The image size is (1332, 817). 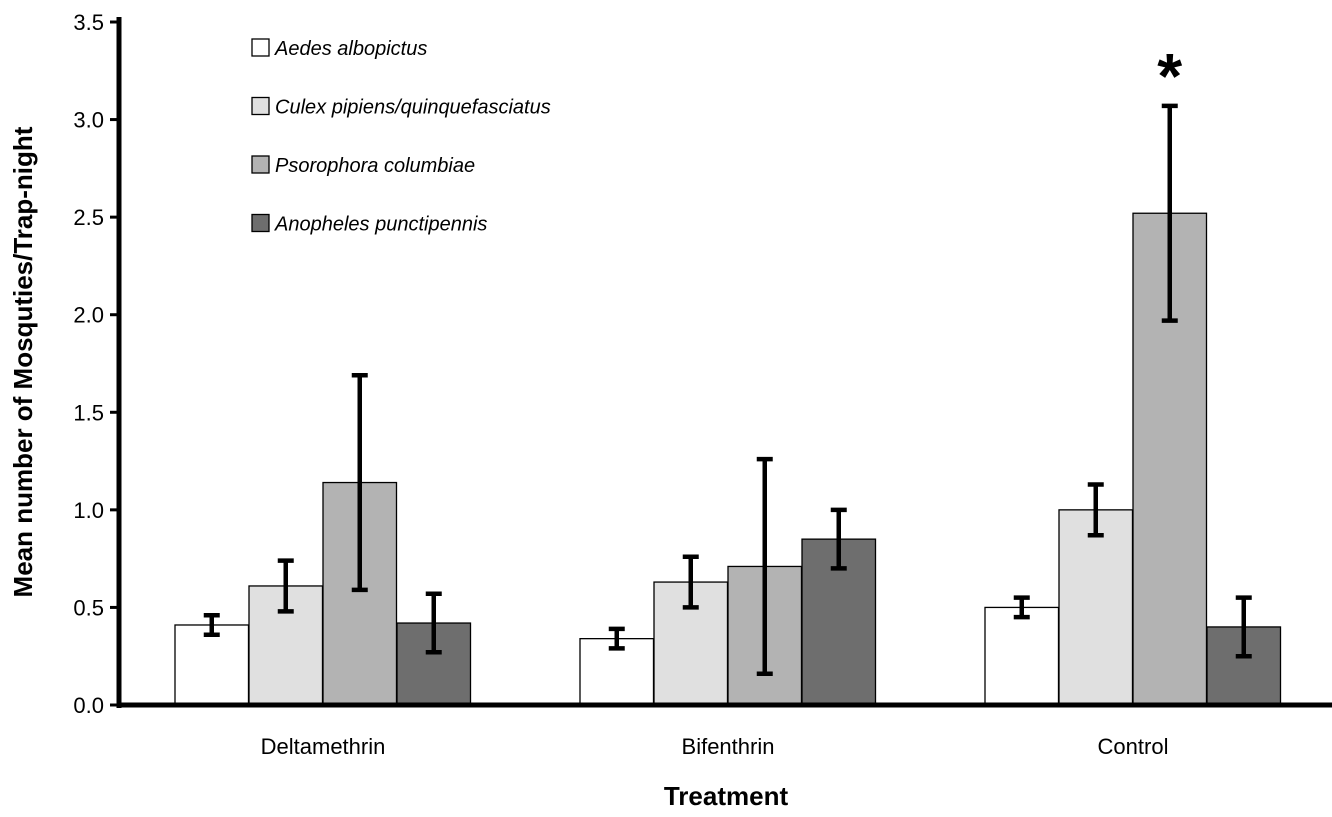 I want to click on error-bar-deltamethrin-psorophora-columbiae, so click(x=359, y=482).